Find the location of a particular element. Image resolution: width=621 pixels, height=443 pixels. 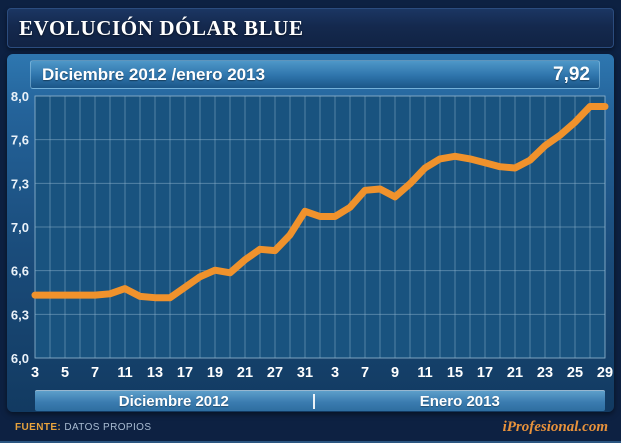

x-tick-label: 27 is located at coordinates (275, 373).